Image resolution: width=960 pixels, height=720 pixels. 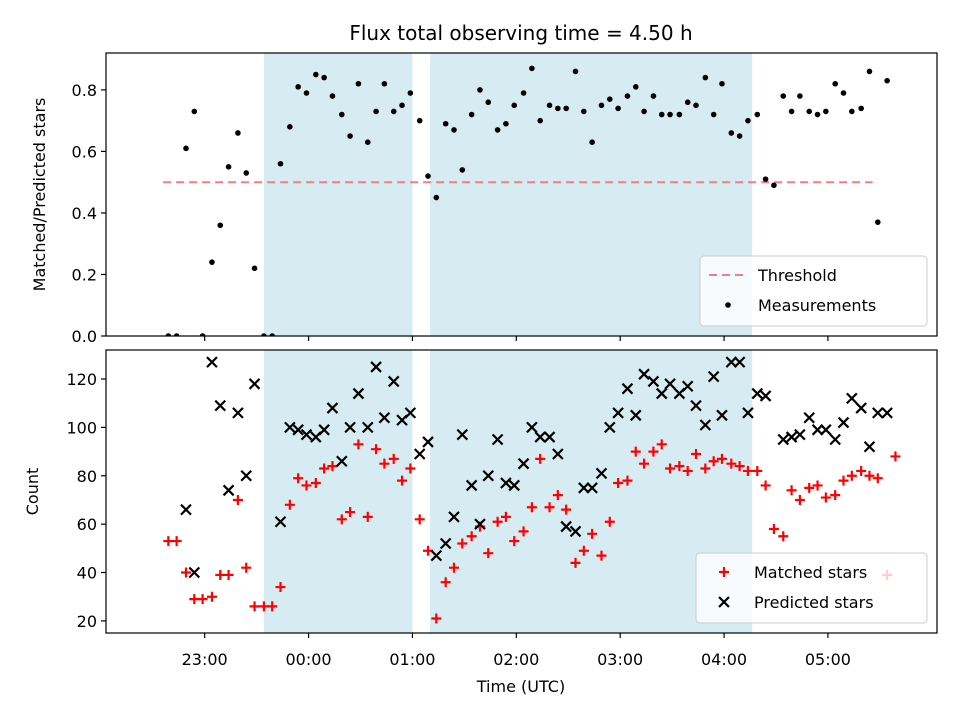 I want to click on x-tick-label: 03:00, so click(x=620, y=659).